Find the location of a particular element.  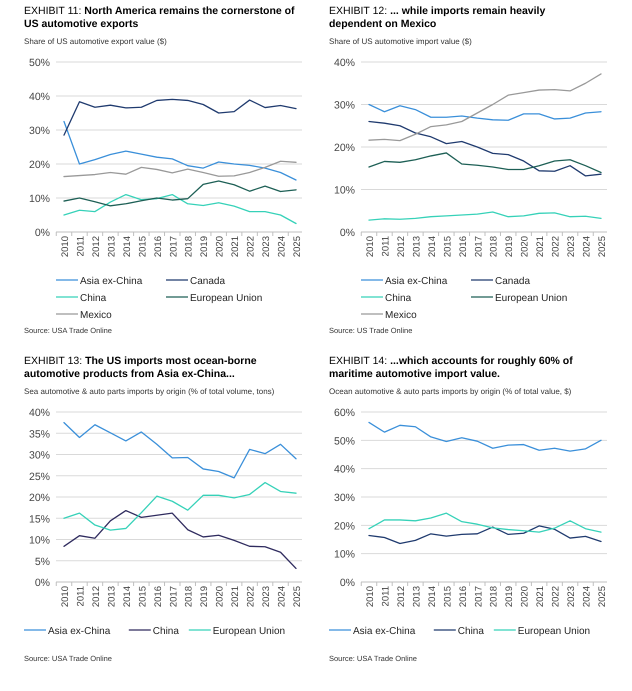

legend-label: Canada is located at coordinates (208, 281).